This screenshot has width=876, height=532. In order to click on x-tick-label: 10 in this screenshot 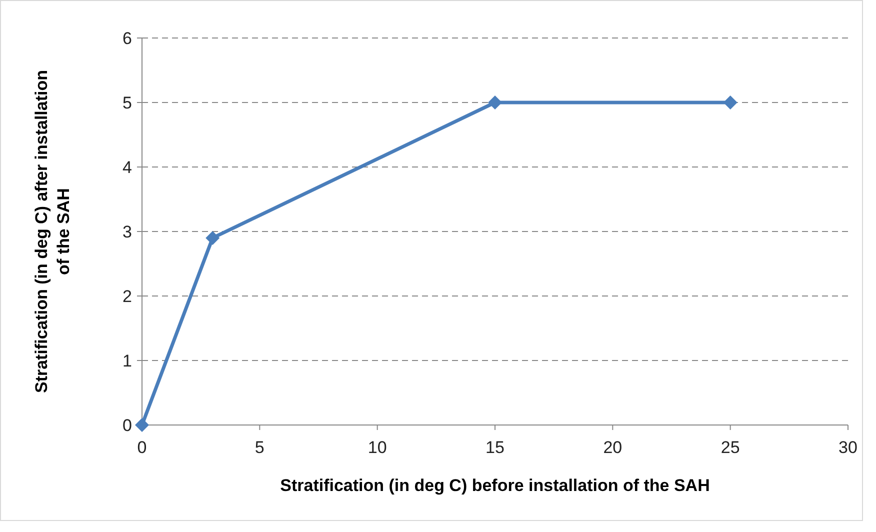, I will do `click(377, 447)`.